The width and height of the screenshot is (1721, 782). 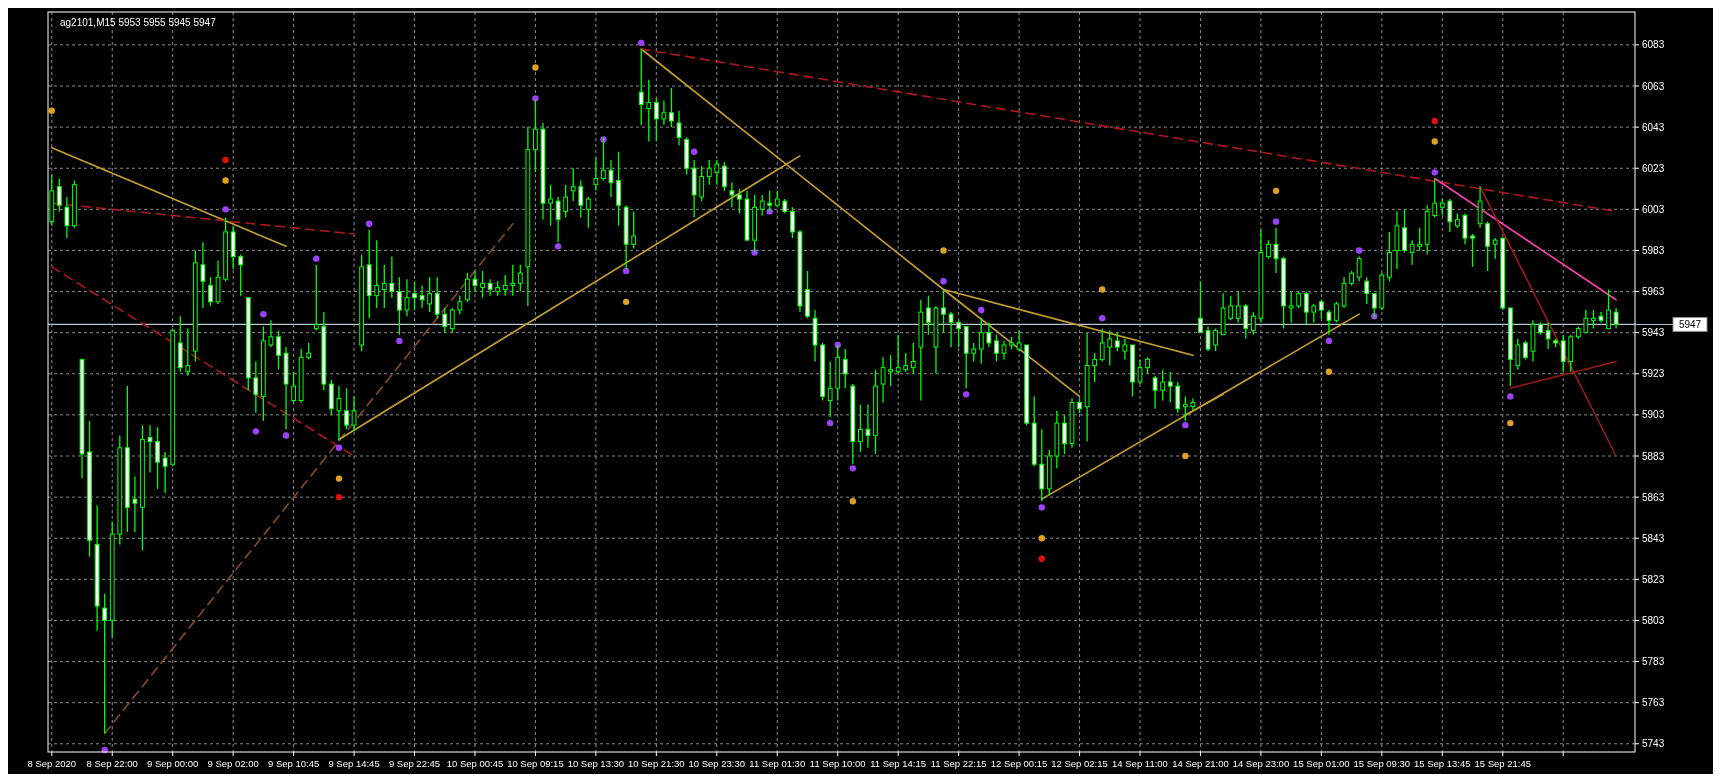 I want to click on y-tick-label: 5963, so click(x=1653, y=292).